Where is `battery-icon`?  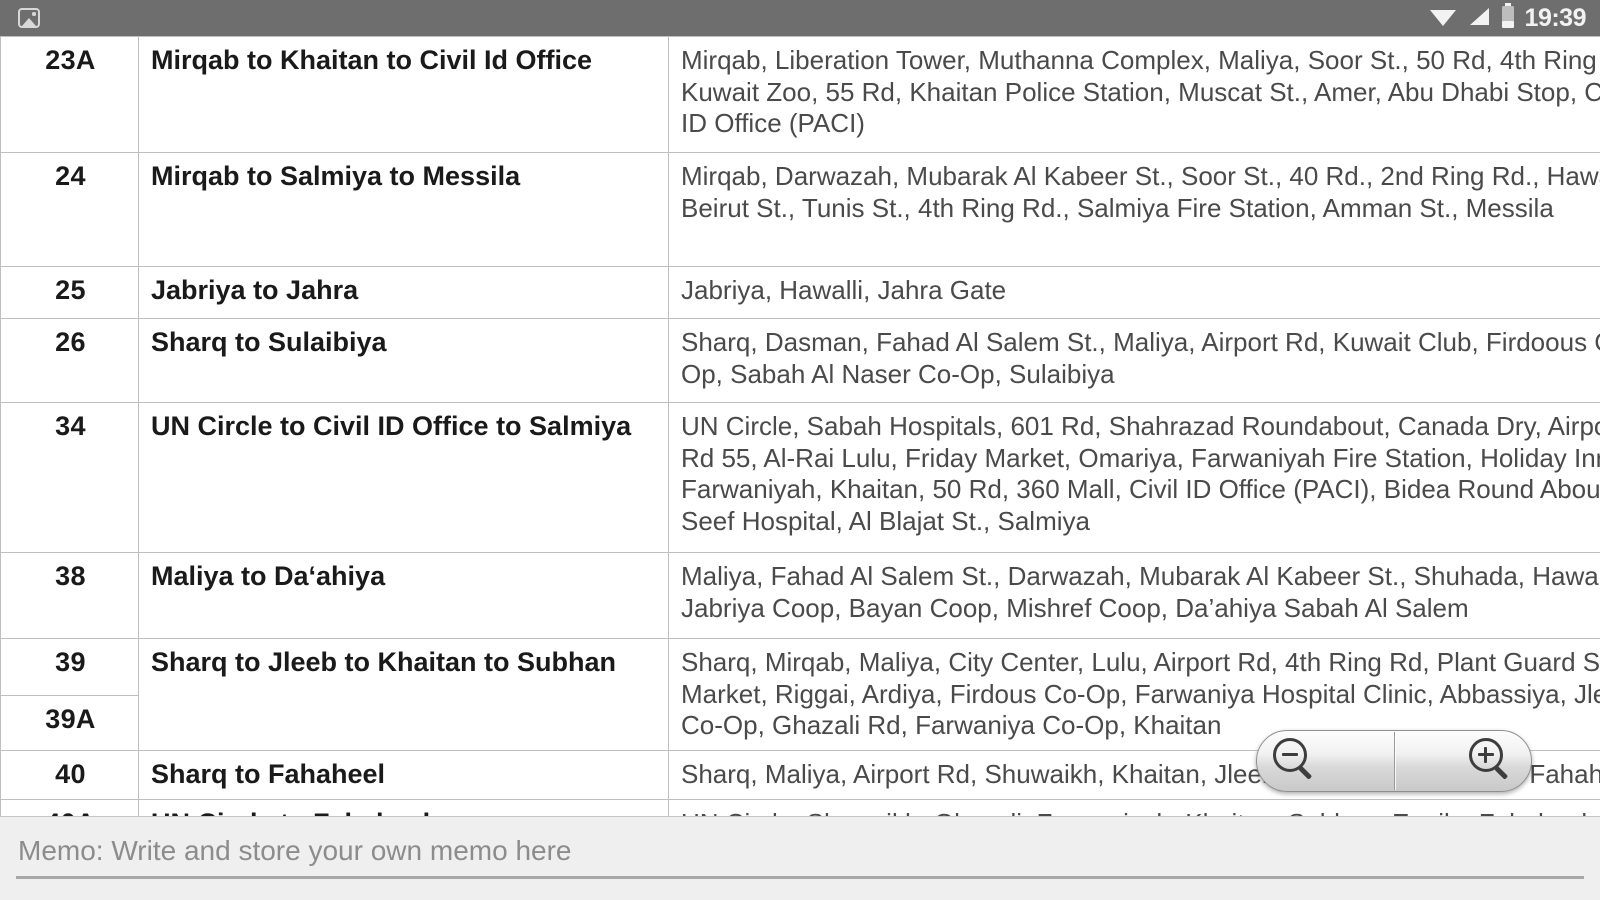
battery-icon is located at coordinates (1508, 18).